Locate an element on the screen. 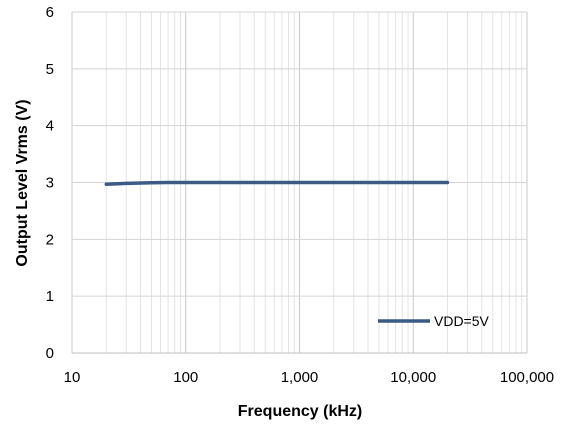 This screenshot has height=424, width=571. series-line is located at coordinates (277, 183).